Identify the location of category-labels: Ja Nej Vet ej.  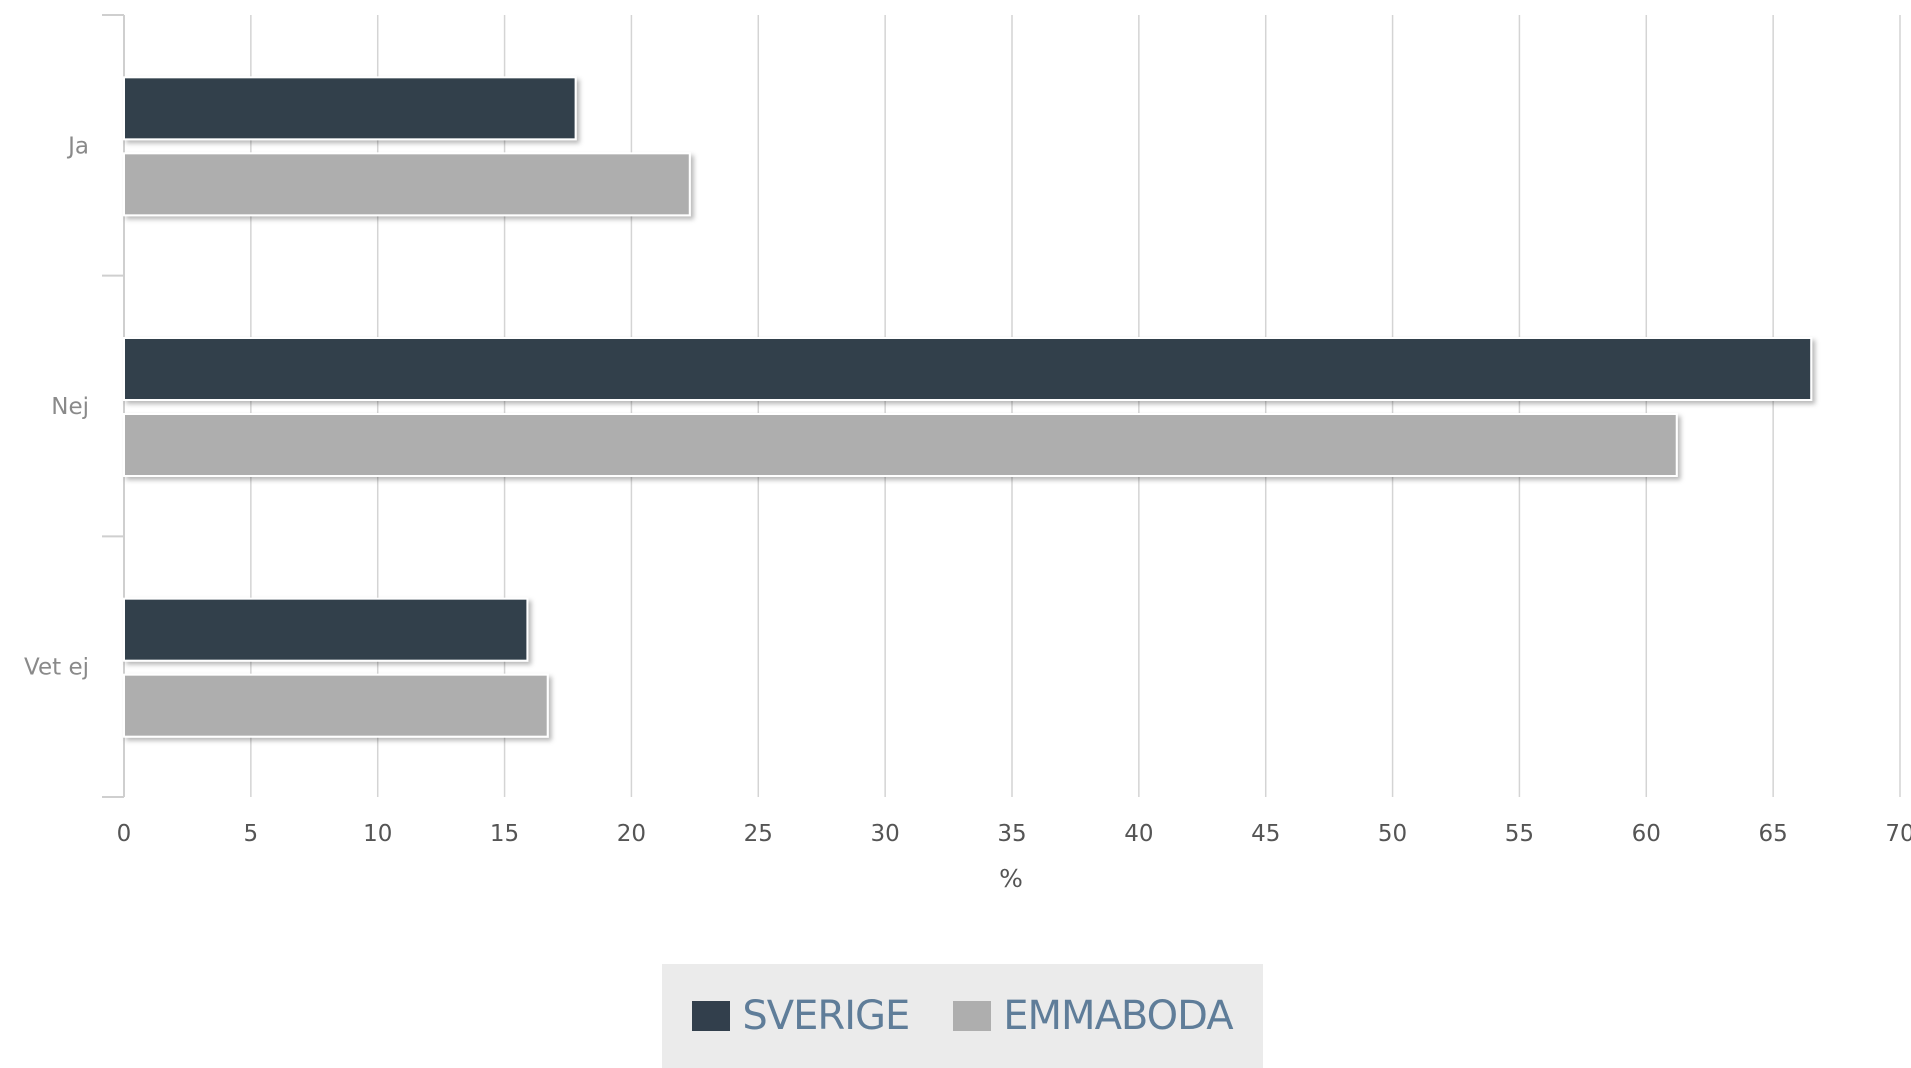
(56, 406).